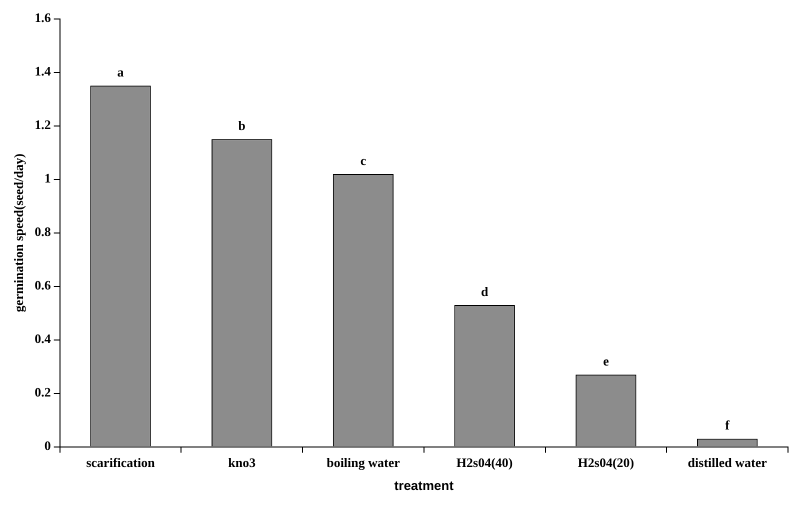 This screenshot has width=807, height=507. Describe the element at coordinates (727, 425) in the screenshot. I see `annotation: f` at that location.